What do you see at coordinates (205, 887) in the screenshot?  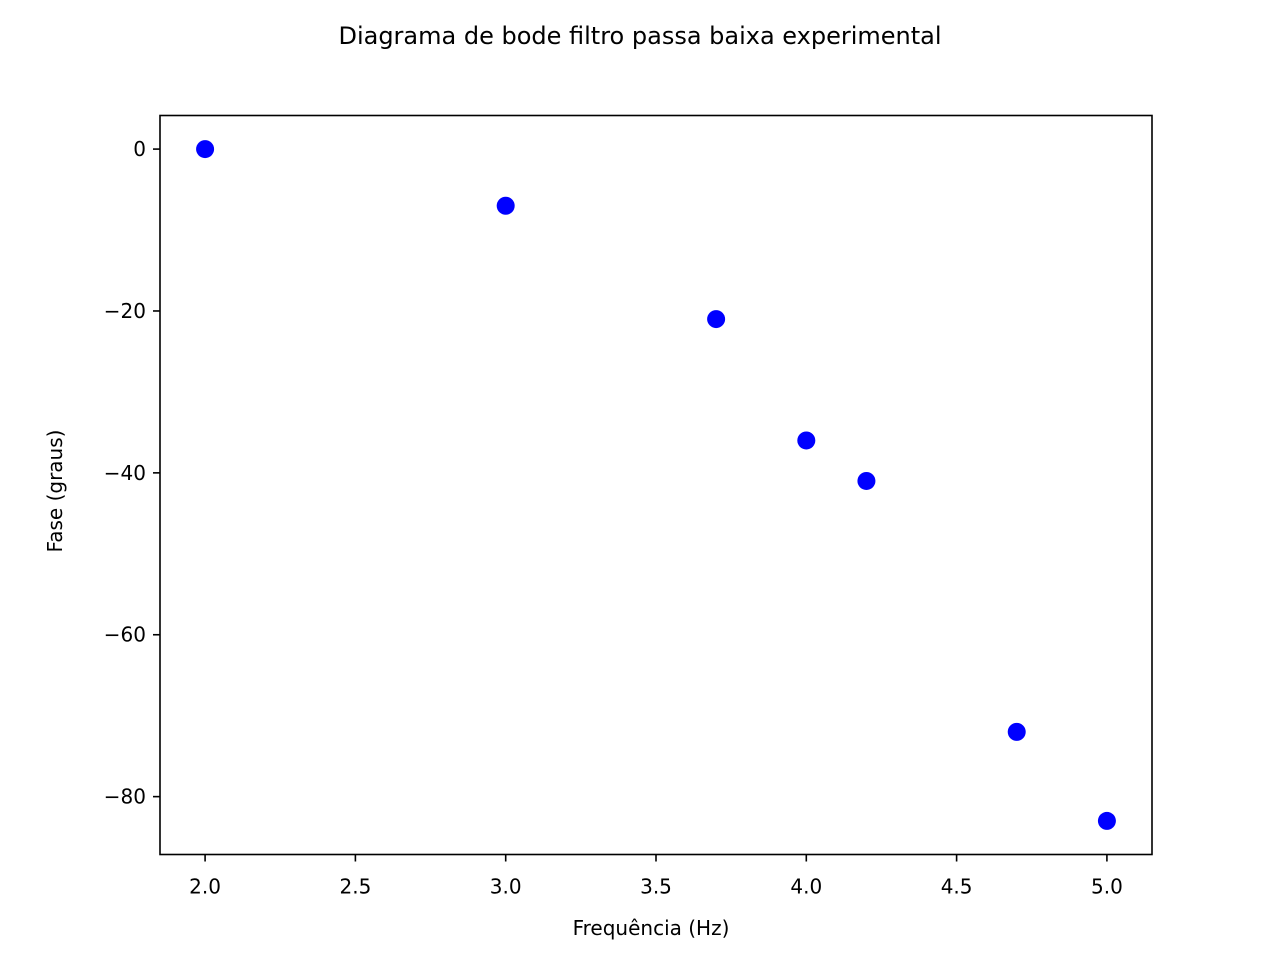 I see `x-tick-label: 2.0` at bounding box center [205, 887].